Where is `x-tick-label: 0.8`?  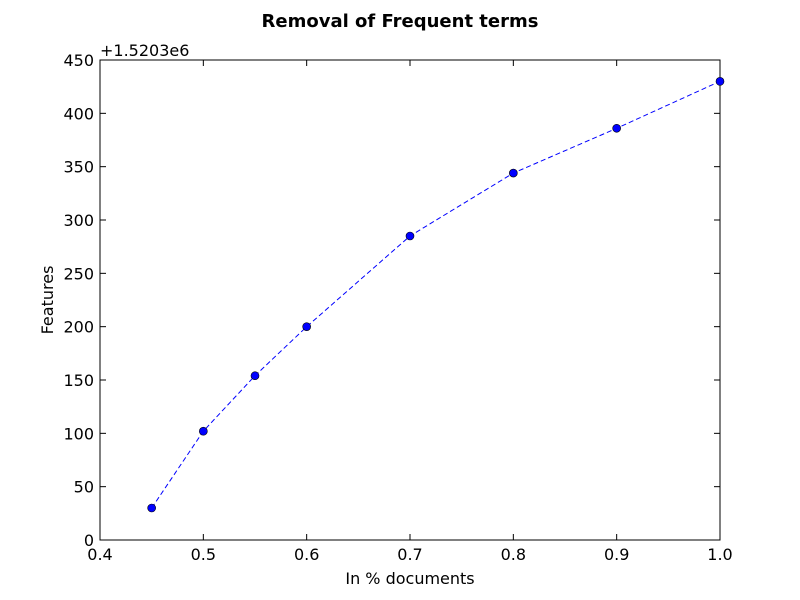
x-tick-label: 0.8 is located at coordinates (513, 554).